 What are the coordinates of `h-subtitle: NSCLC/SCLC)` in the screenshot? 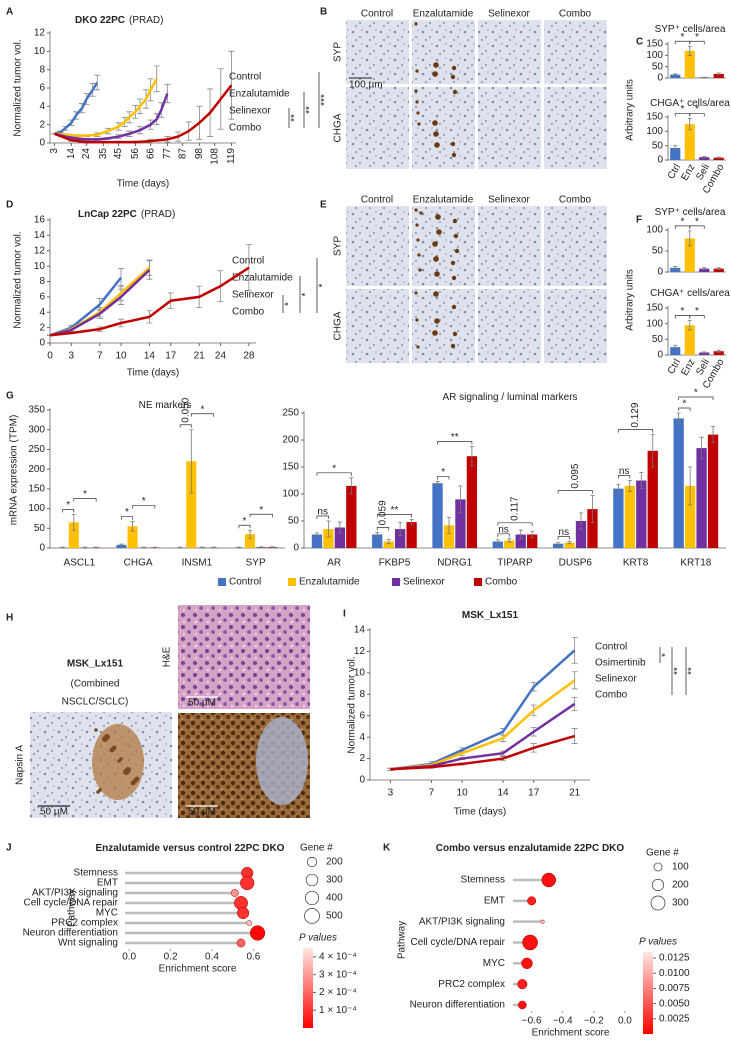 It's located at (95, 702).